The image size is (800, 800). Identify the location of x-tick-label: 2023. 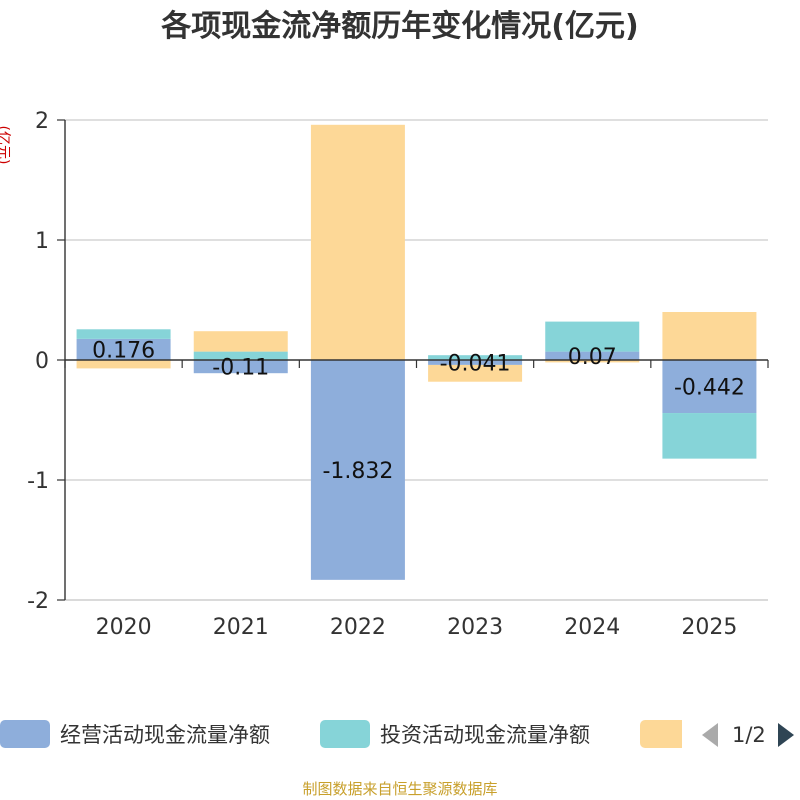
(475, 627).